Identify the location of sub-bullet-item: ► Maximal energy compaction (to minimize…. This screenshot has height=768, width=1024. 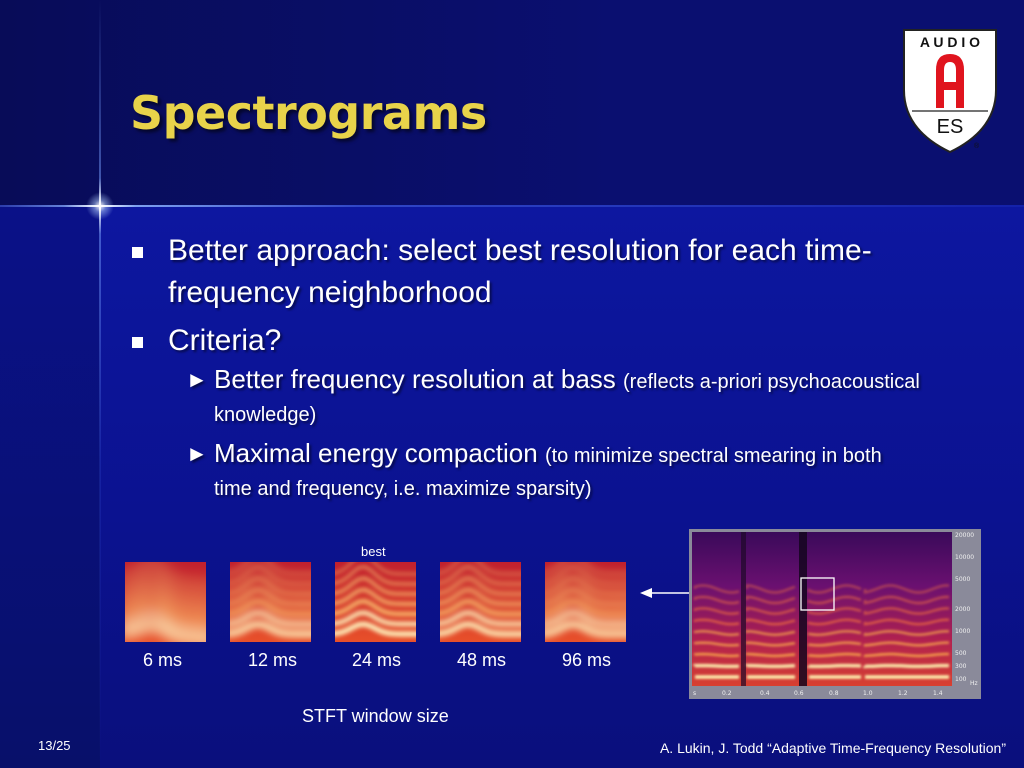
(525, 471).